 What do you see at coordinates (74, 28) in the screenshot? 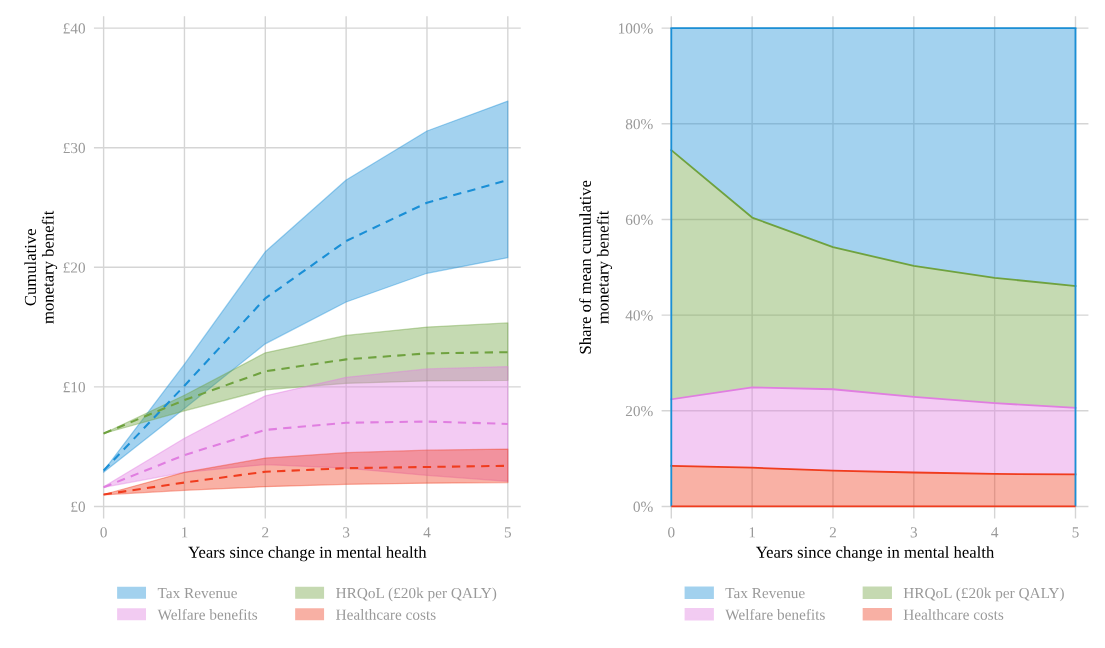
I see `y-tick-label: £40` at bounding box center [74, 28].